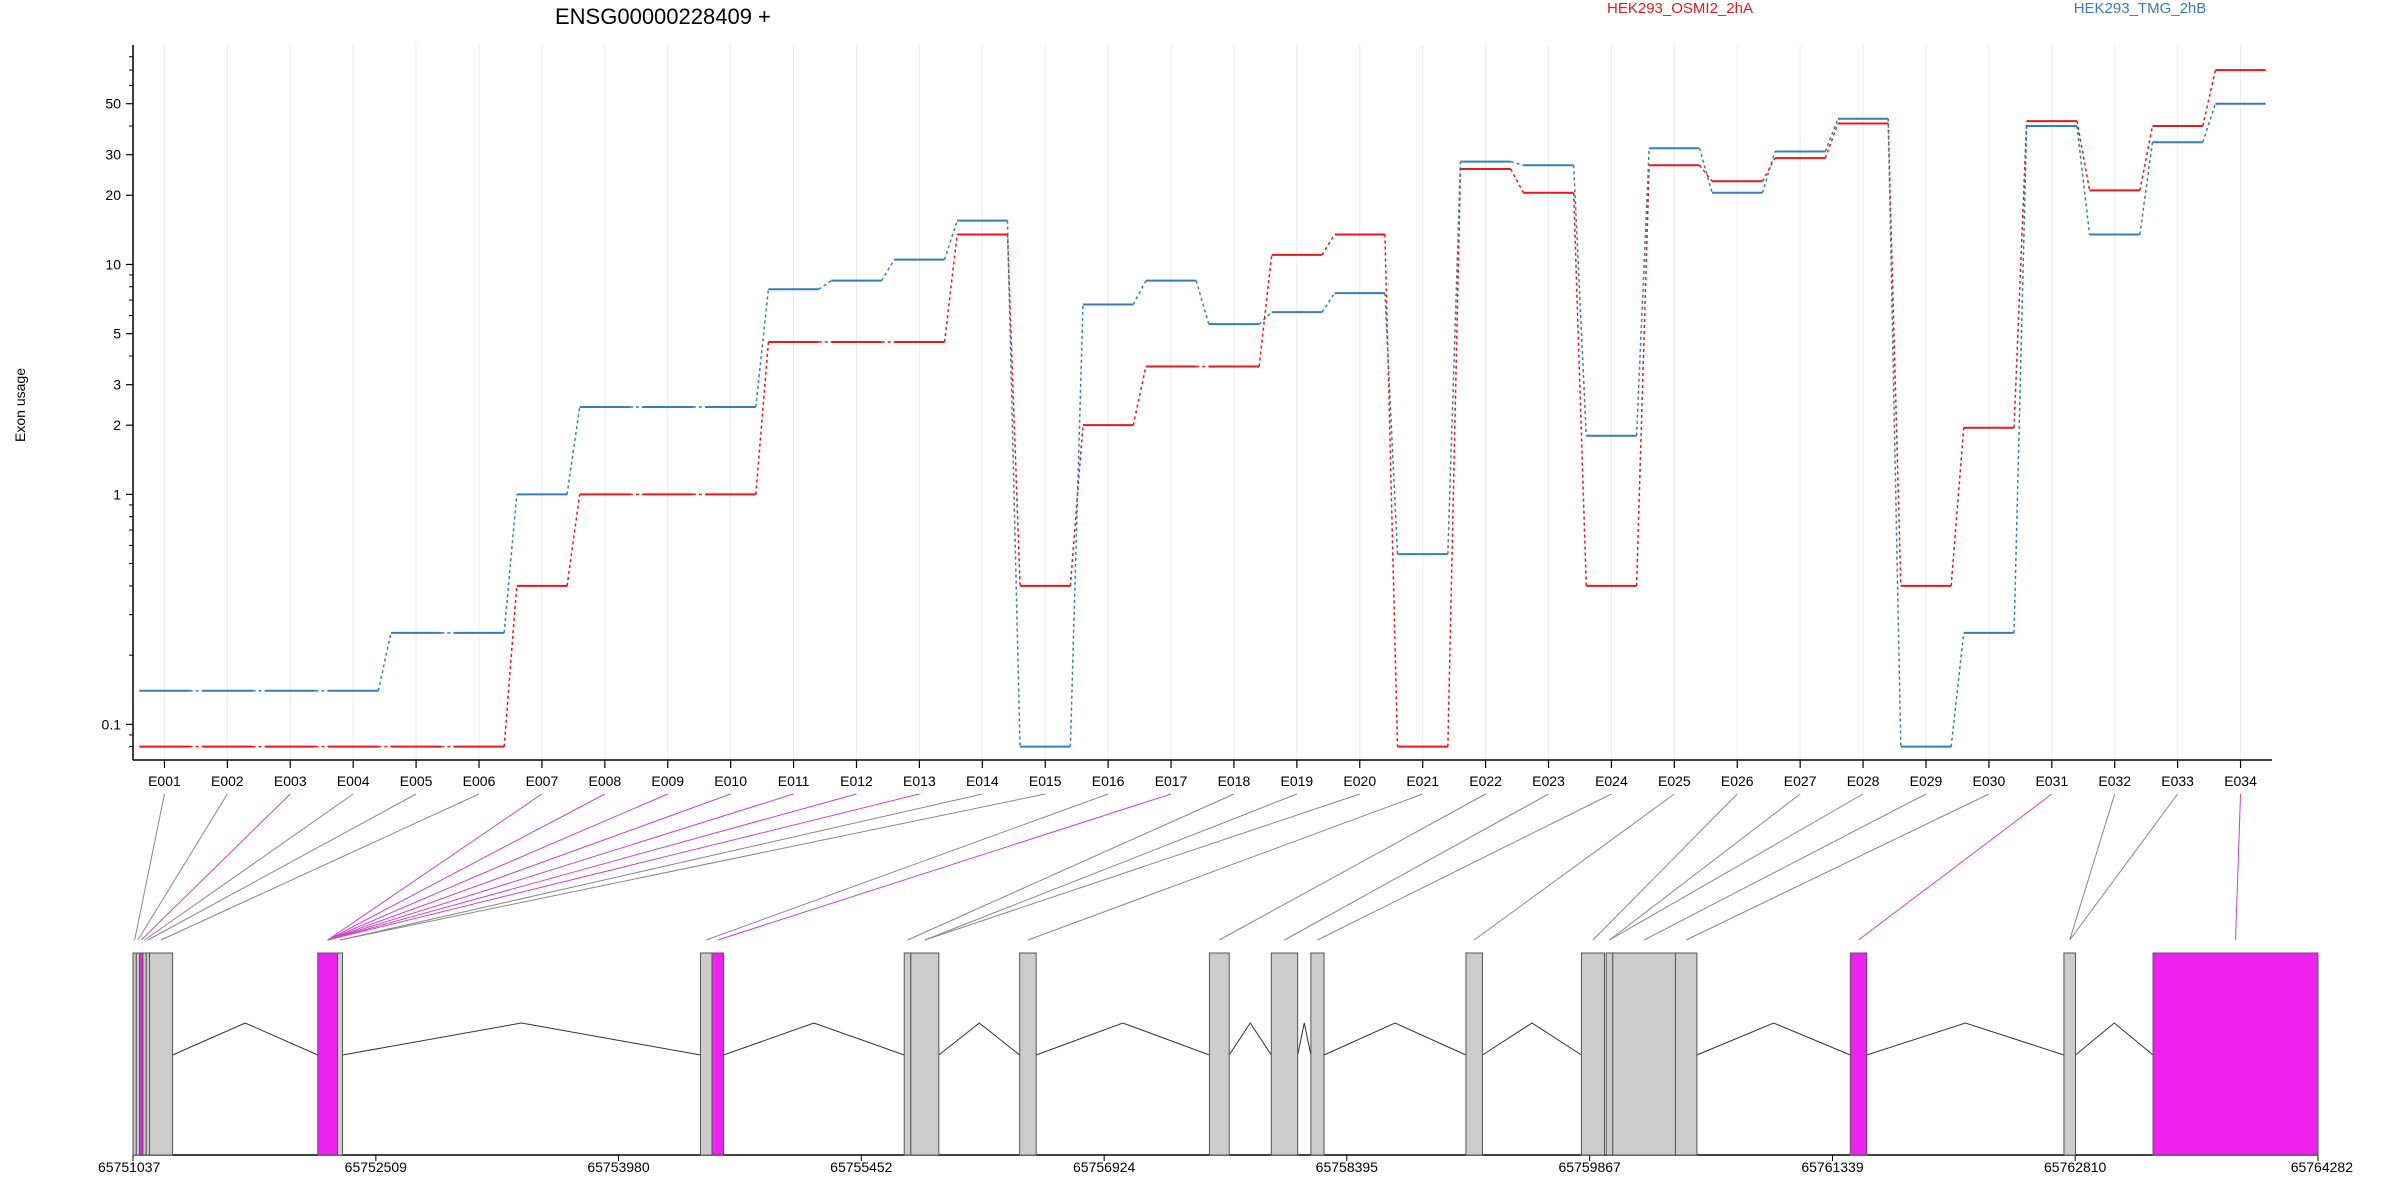  Describe the element at coordinates (1422, 781) in the screenshot. I see `x-tick-label: E021` at that location.